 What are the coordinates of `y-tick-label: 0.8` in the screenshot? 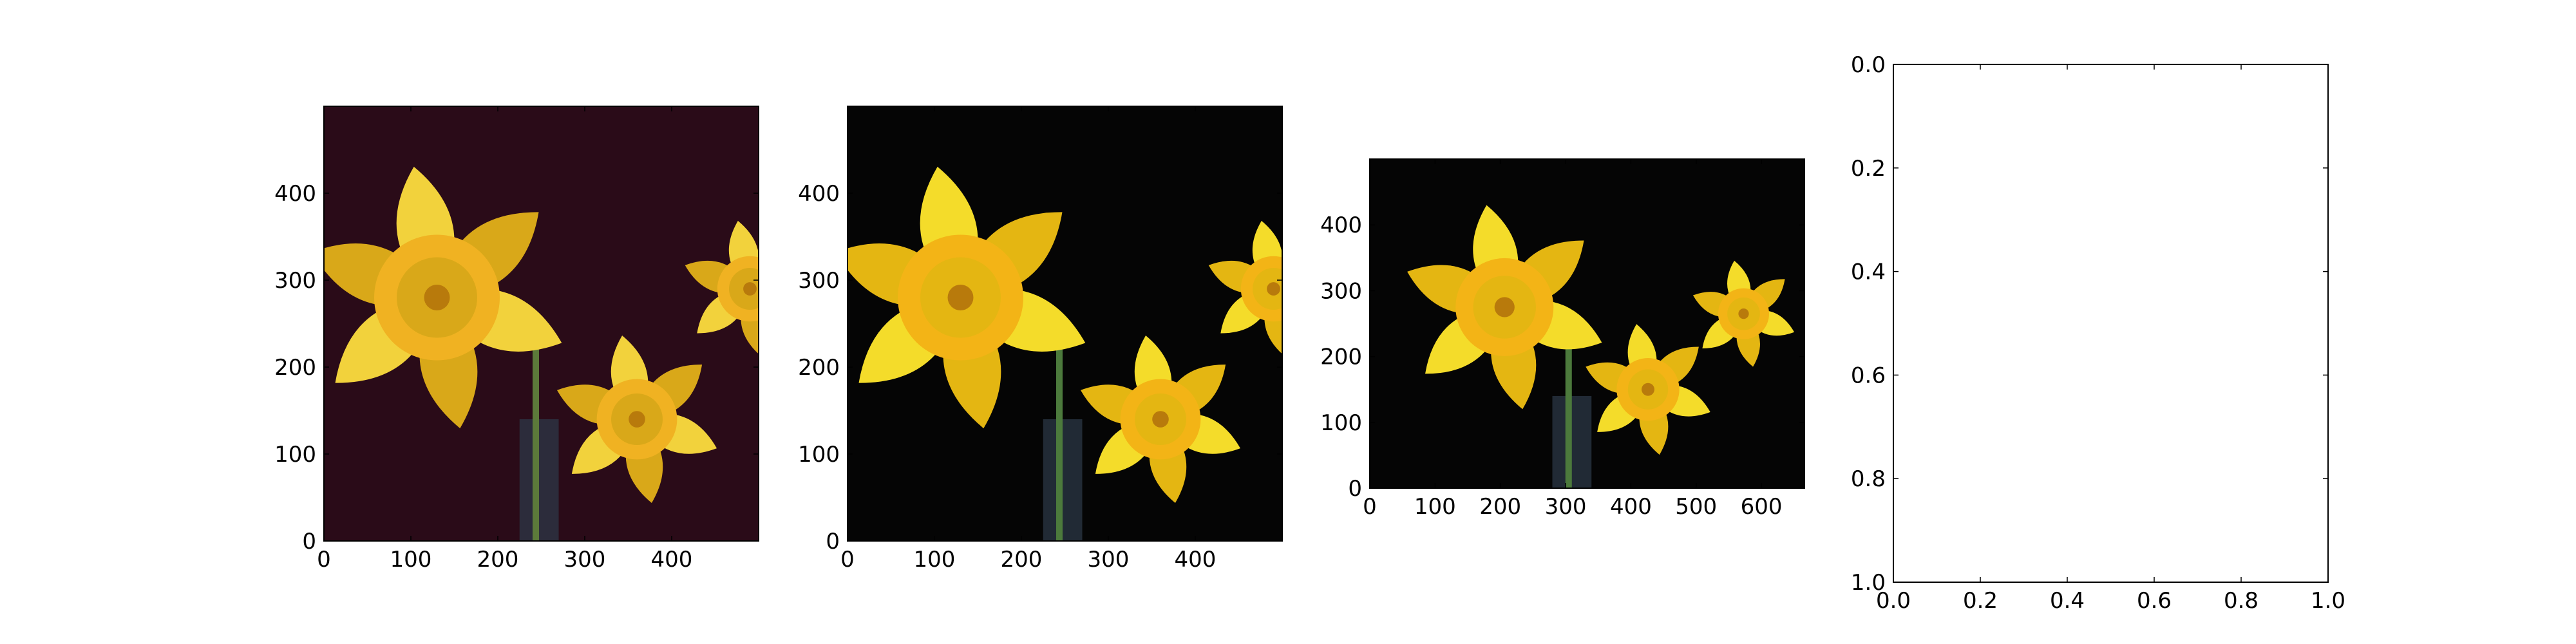 It's located at (1869, 479).